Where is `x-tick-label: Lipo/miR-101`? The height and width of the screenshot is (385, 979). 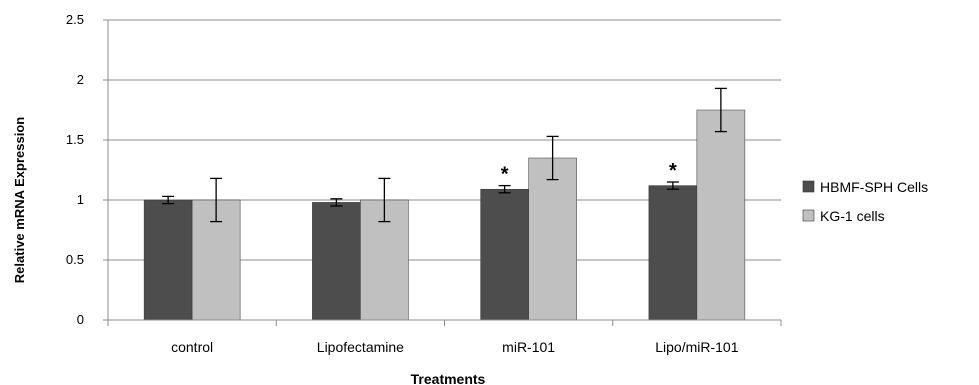
x-tick-label: Lipo/miR-101 is located at coordinates (696, 347).